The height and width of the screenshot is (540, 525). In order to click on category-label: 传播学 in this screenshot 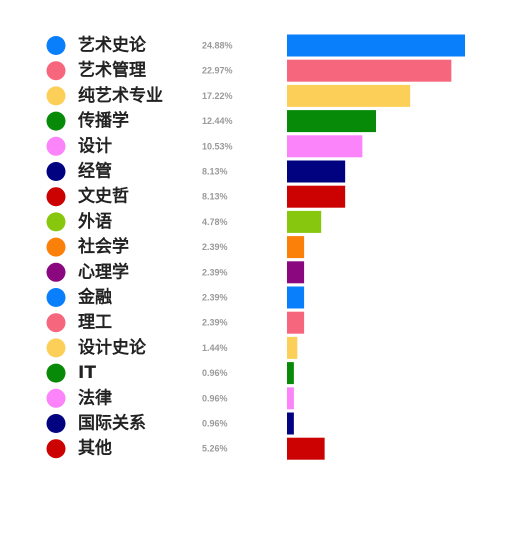, I will do `click(103, 120)`.